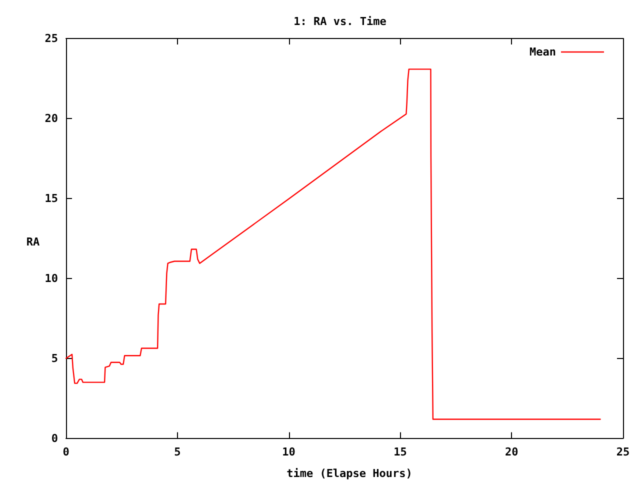 The image size is (640, 480). I want to click on x-tick-label: 25, so click(623, 451).